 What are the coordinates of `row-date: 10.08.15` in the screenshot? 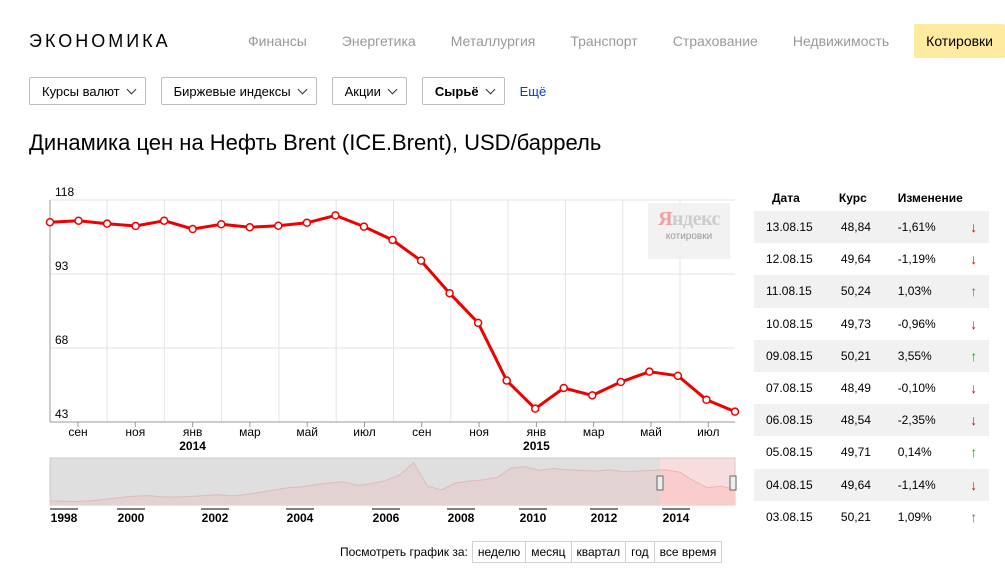 It's located at (789, 323).